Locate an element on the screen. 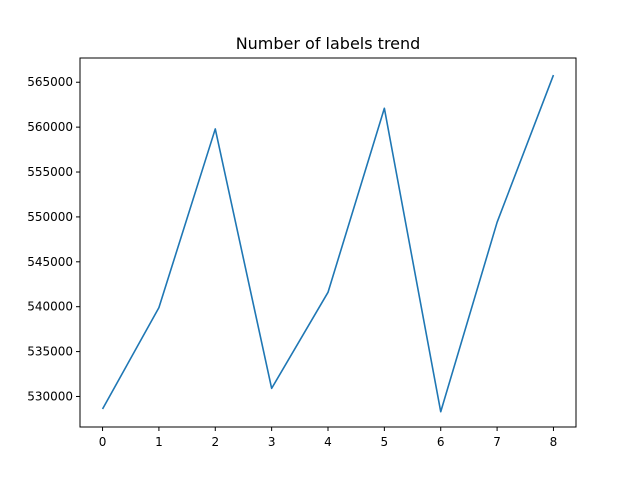  y-tick-label: 545000 is located at coordinates (50, 262).